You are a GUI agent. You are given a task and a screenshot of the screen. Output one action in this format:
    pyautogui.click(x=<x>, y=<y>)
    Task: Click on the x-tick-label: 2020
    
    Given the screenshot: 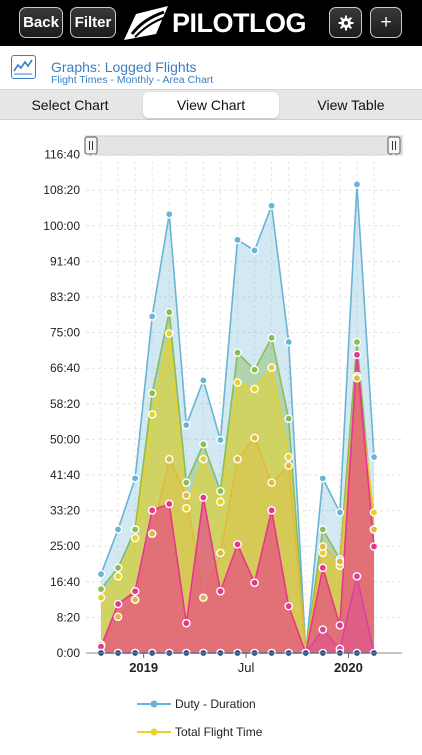 What is the action you would take?
    pyautogui.click(x=348, y=667)
    